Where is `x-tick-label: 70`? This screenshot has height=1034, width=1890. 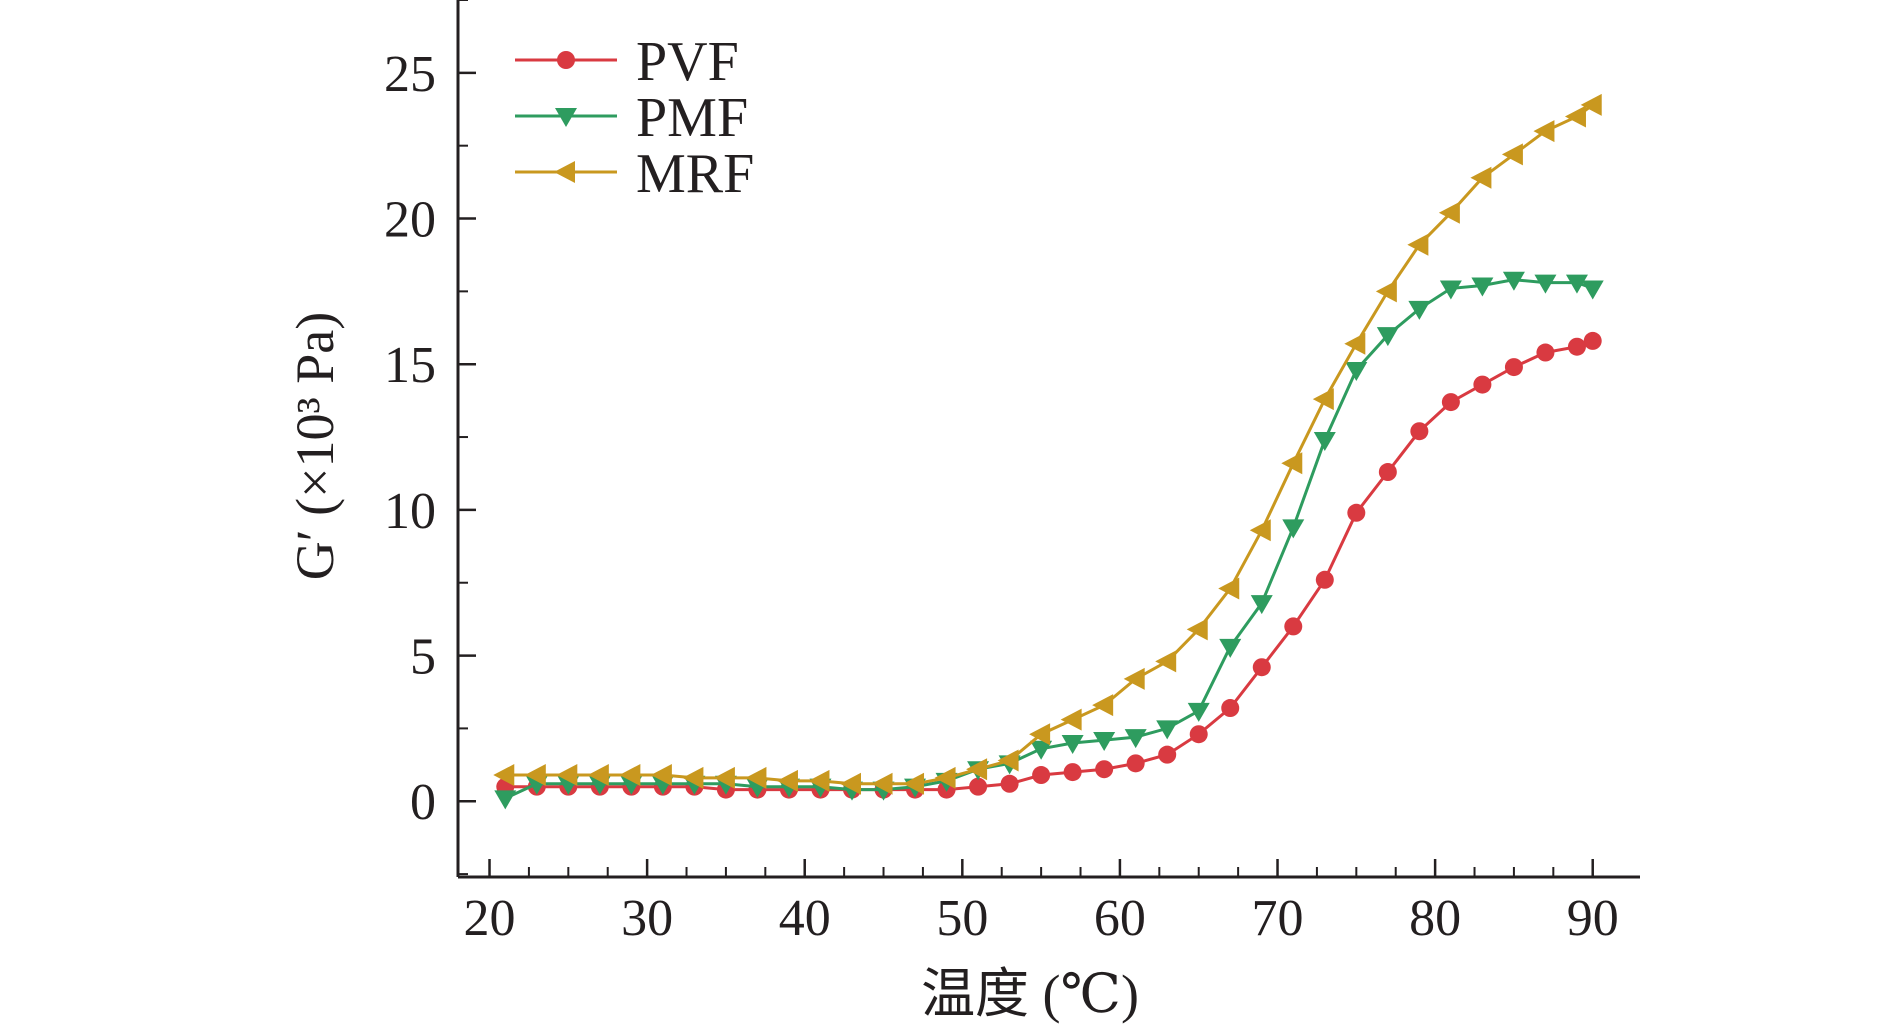
x-tick-label: 70 is located at coordinates (1278, 918).